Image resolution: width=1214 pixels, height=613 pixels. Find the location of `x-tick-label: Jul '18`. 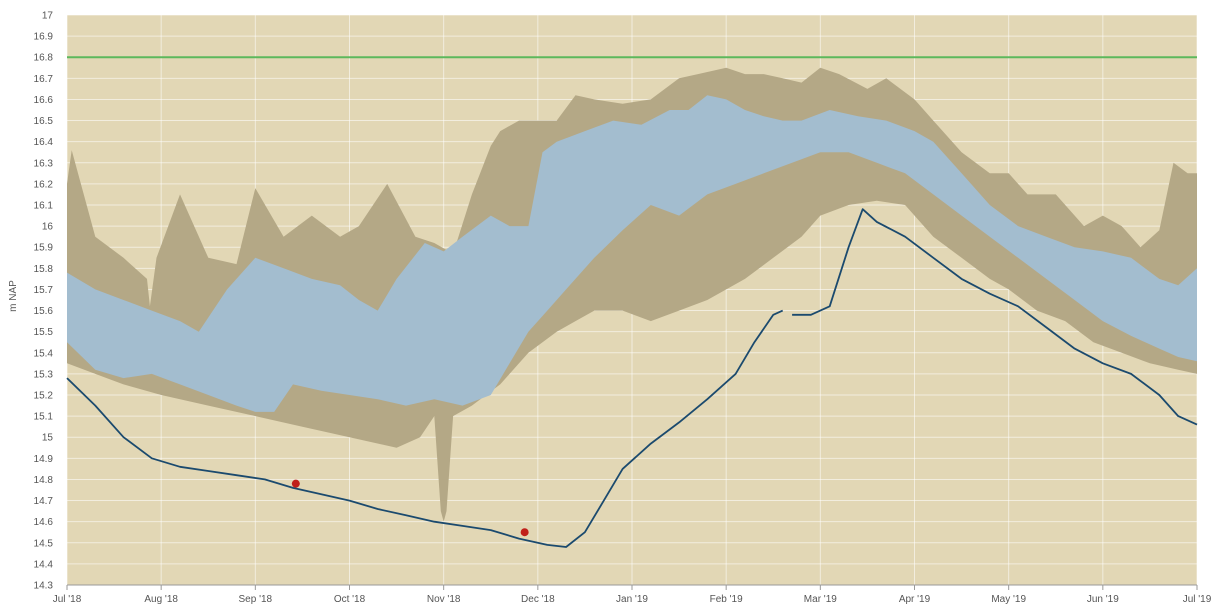

x-tick-label: Jul '18 is located at coordinates (67, 599).